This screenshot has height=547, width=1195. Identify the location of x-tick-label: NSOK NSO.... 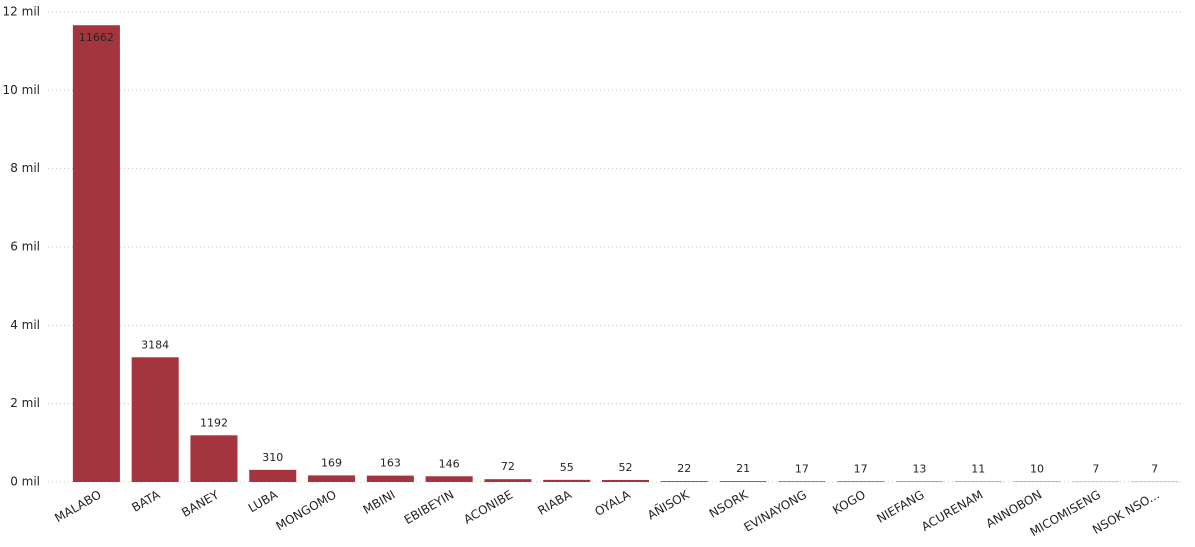
(1126, 512).